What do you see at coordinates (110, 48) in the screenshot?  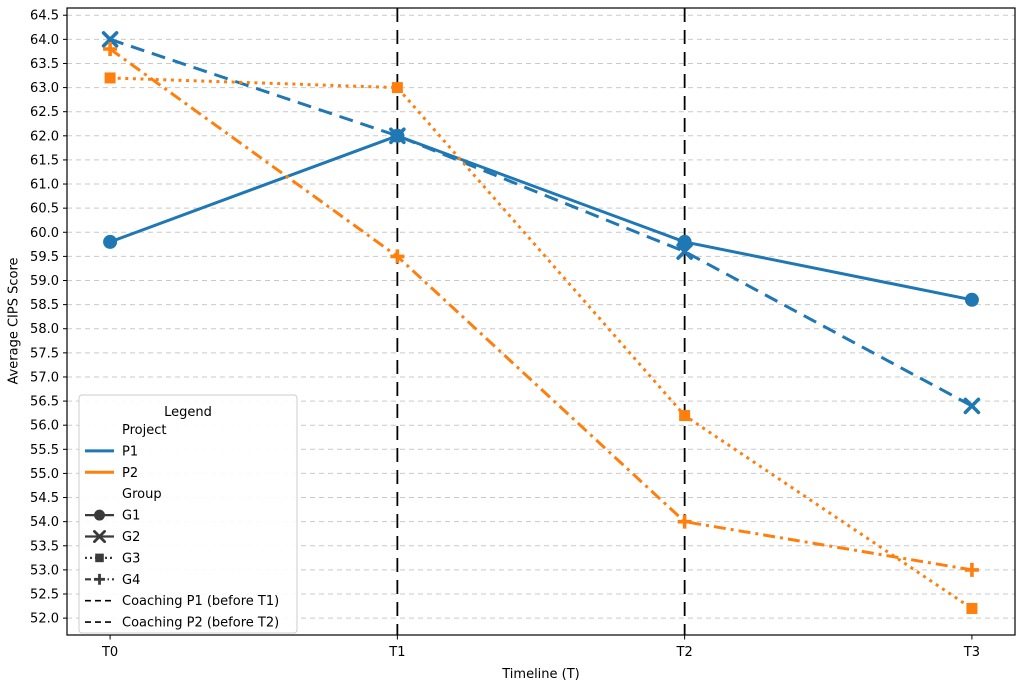 I see `marker-P2-G4-T0` at bounding box center [110, 48].